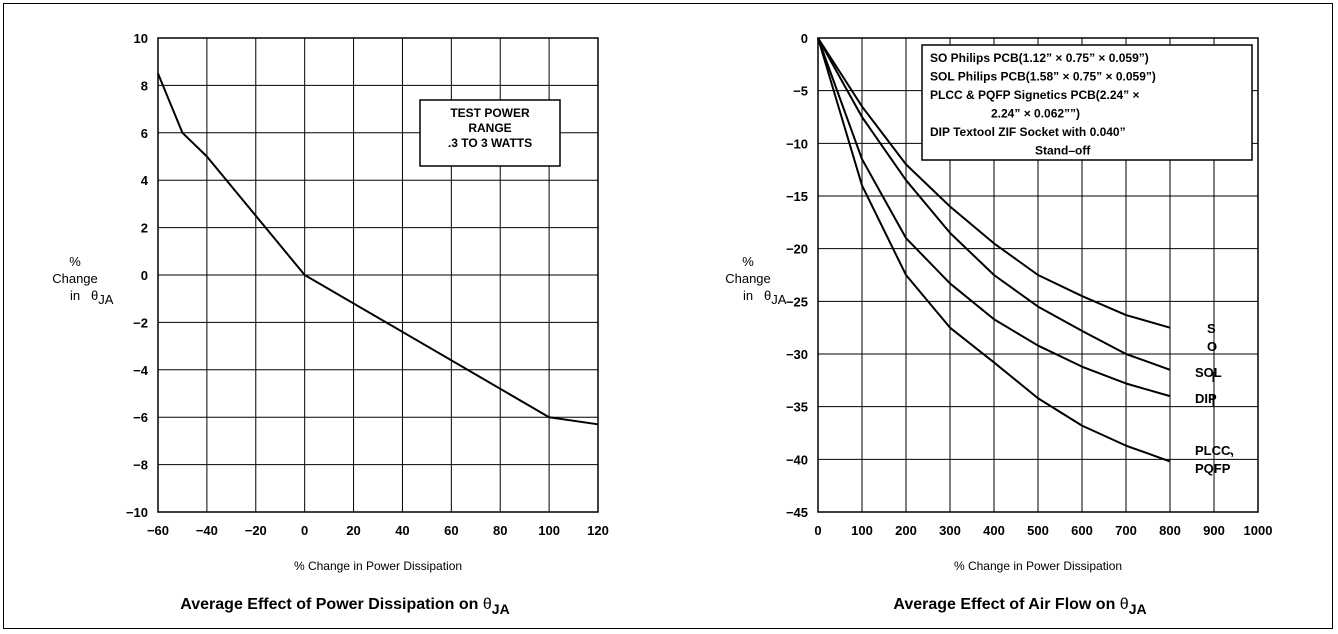 This screenshot has width=1338, height=634. What do you see at coordinates (1082, 530) in the screenshot?
I see `x-tick-label: 600` at bounding box center [1082, 530].